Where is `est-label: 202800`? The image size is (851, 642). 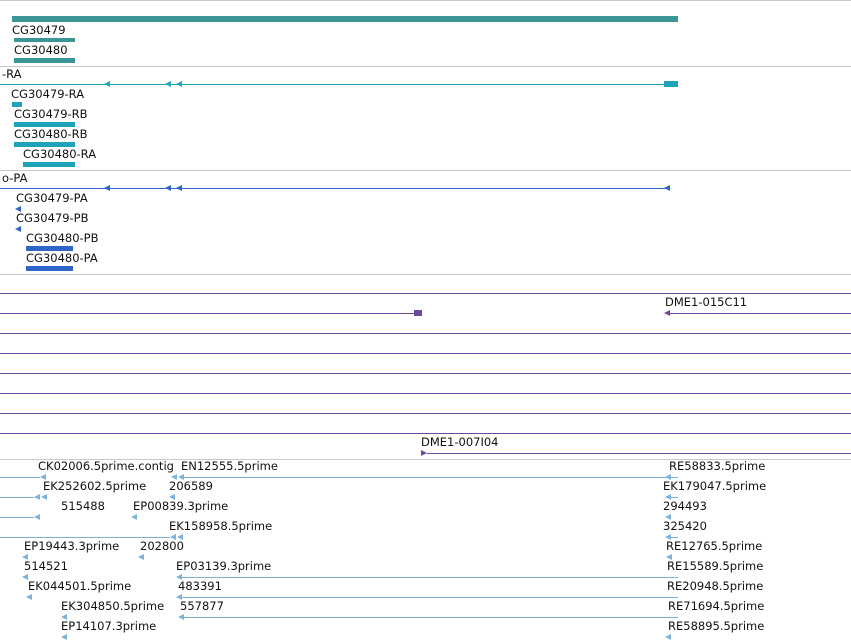
est-label: 202800 is located at coordinates (162, 546).